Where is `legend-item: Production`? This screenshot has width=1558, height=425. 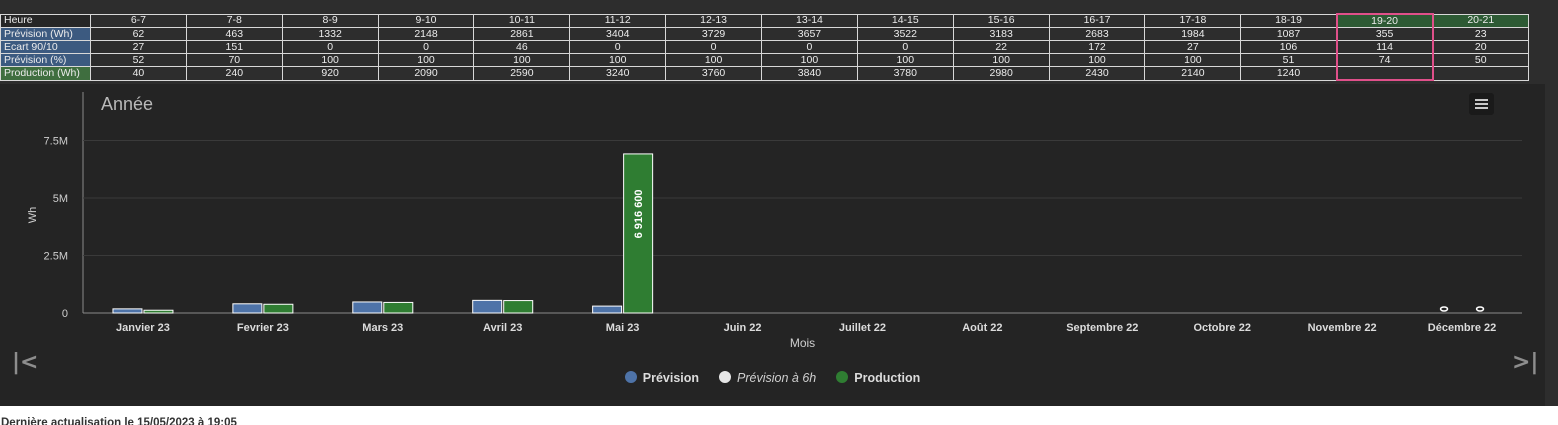
legend-item: Production is located at coordinates (878, 378).